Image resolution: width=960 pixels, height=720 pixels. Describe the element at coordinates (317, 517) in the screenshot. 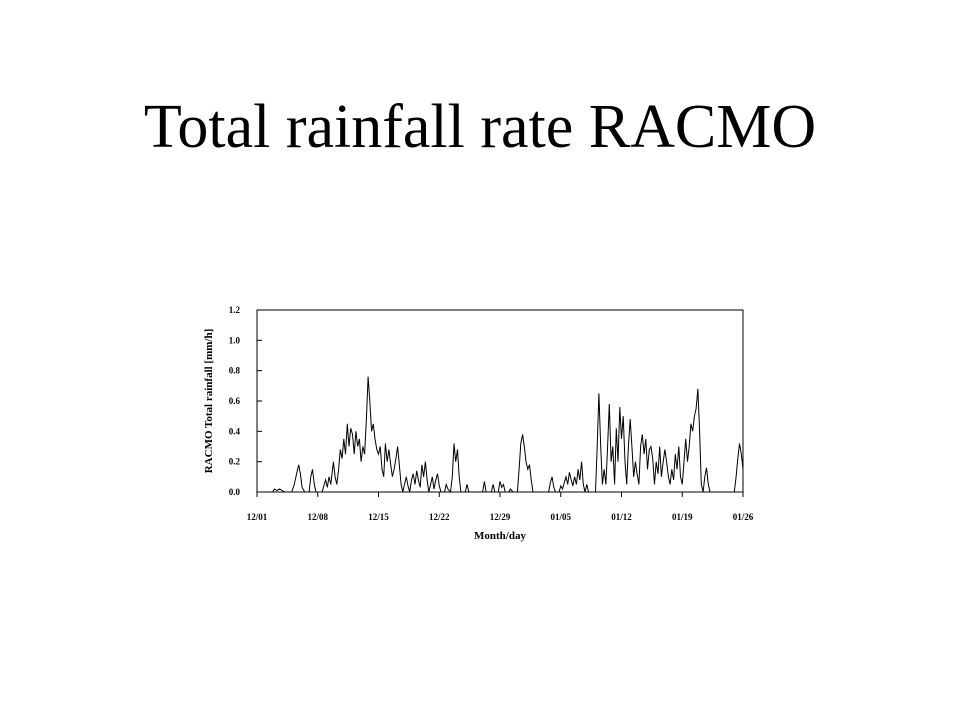

I see `x-tick-label: 12/08` at that location.